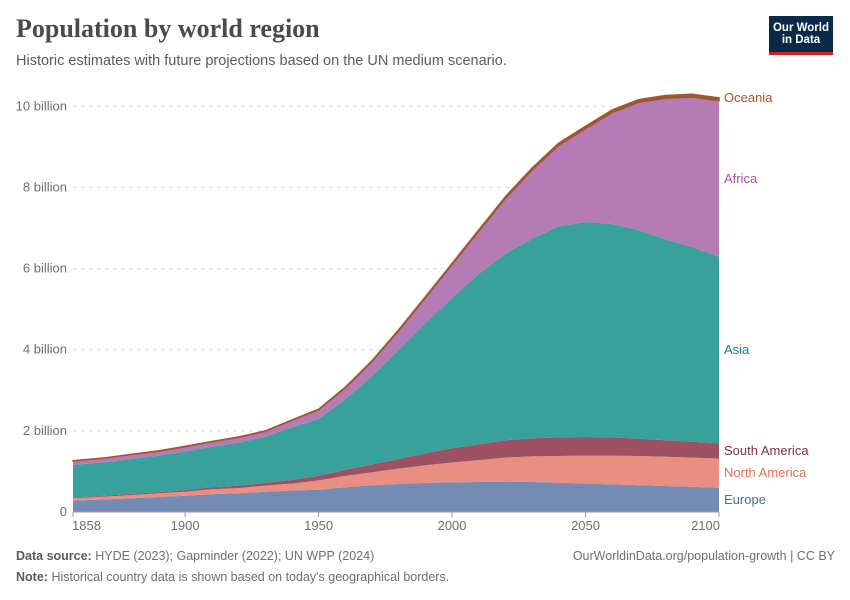 The height and width of the screenshot is (600, 850). I want to click on area-south-america, so click(396, 468).